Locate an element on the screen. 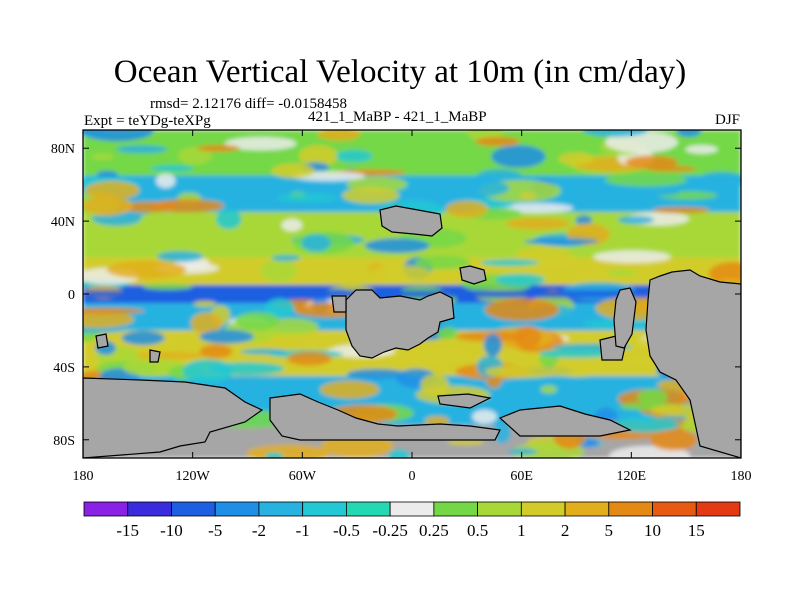 Image resolution: width=800 pixels, height=600 pixels. experiment-label: Expt = teYDg-teXPg is located at coordinates (147, 121).